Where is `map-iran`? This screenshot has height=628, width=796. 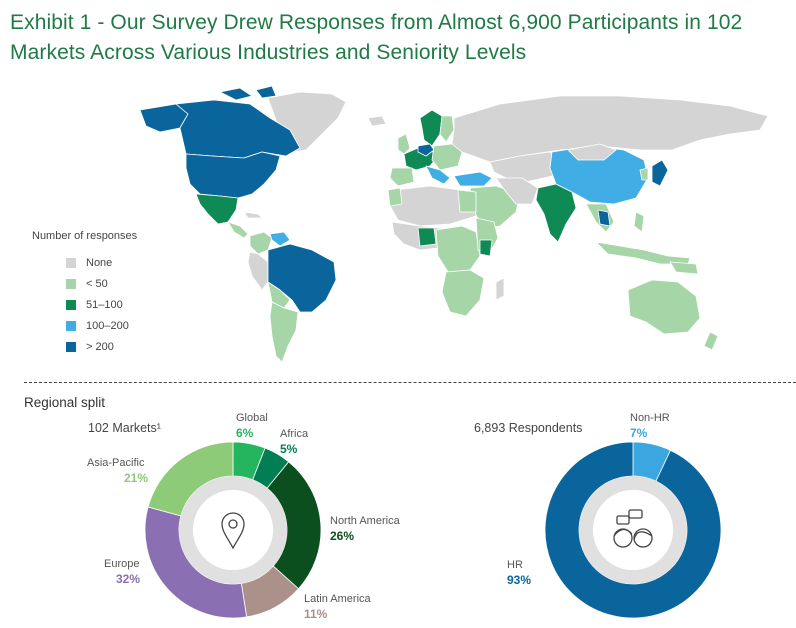 map-iran is located at coordinates (517, 191).